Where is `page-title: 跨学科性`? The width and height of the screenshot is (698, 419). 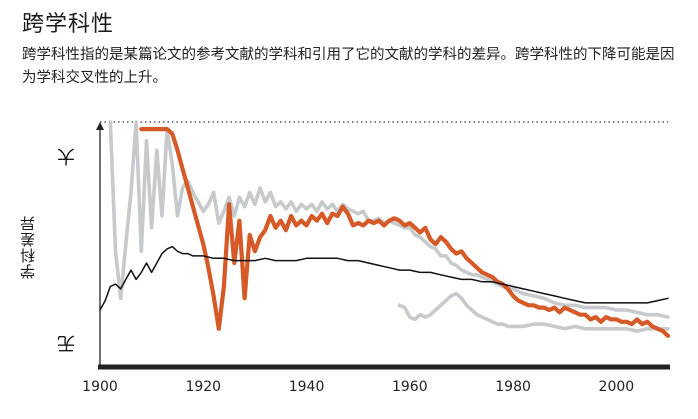 page-title: 跨学科性 is located at coordinates (68, 24).